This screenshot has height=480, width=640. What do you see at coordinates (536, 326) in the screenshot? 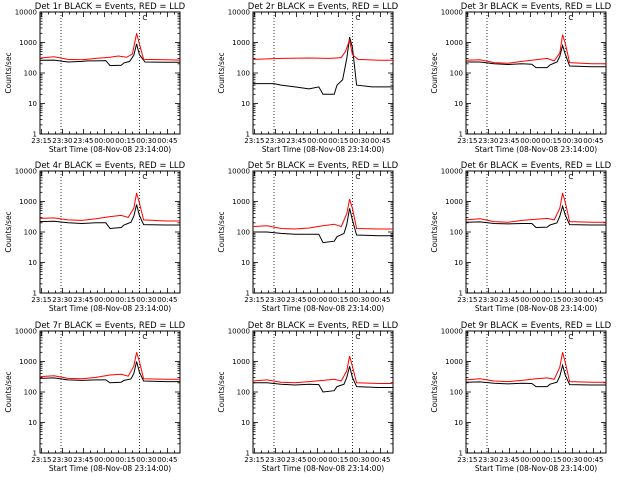
I see `panel-title: Det 9r BLACK = Events, RED = LLD` at bounding box center [536, 326].